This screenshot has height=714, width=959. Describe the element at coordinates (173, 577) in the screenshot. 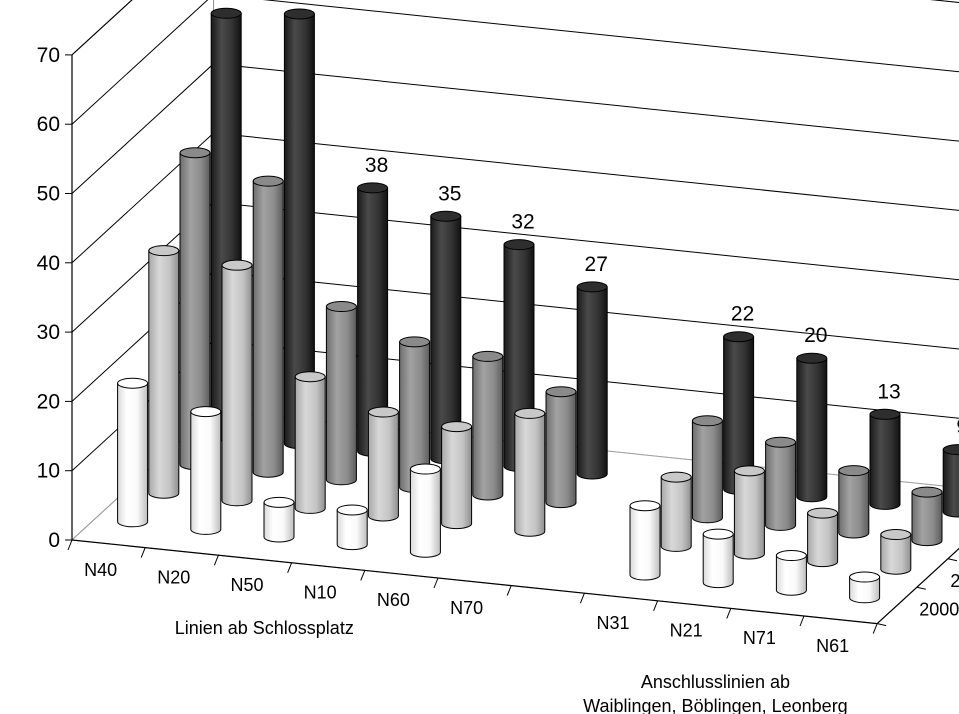

I see `x-tick-label-N20: N20` at that location.